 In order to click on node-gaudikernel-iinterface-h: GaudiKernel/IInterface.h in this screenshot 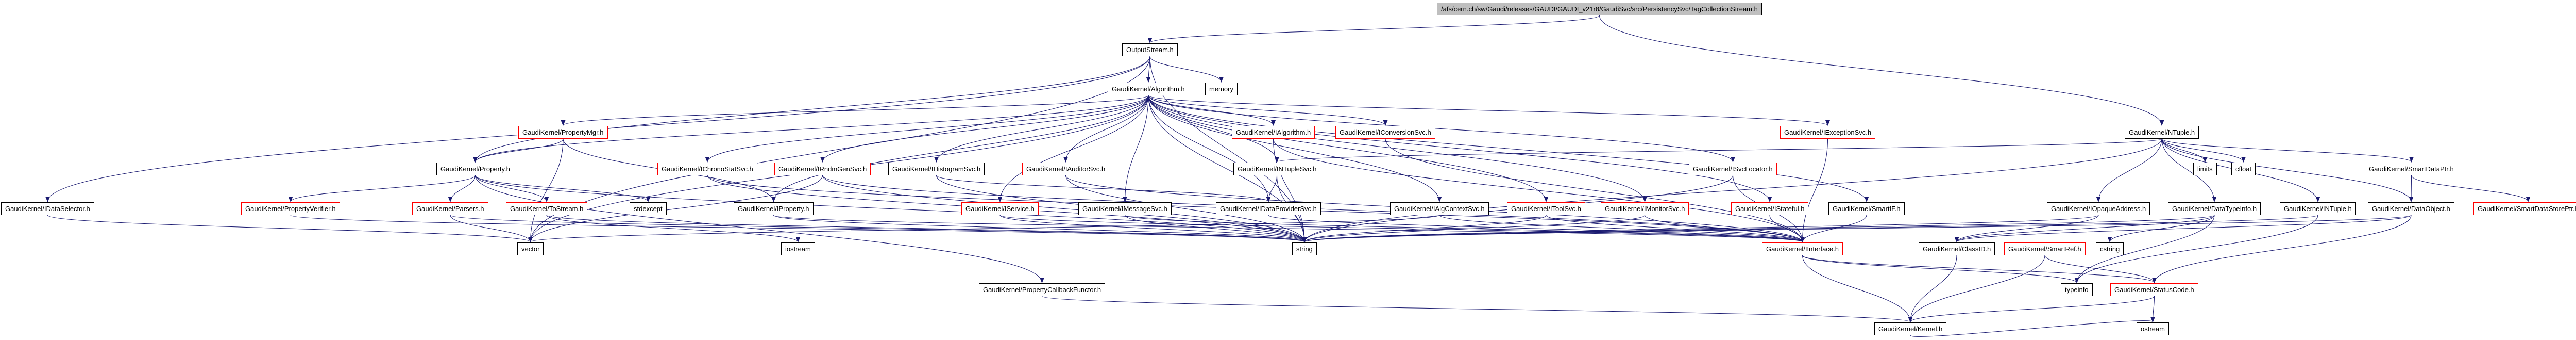, I will do `click(1802, 248)`.